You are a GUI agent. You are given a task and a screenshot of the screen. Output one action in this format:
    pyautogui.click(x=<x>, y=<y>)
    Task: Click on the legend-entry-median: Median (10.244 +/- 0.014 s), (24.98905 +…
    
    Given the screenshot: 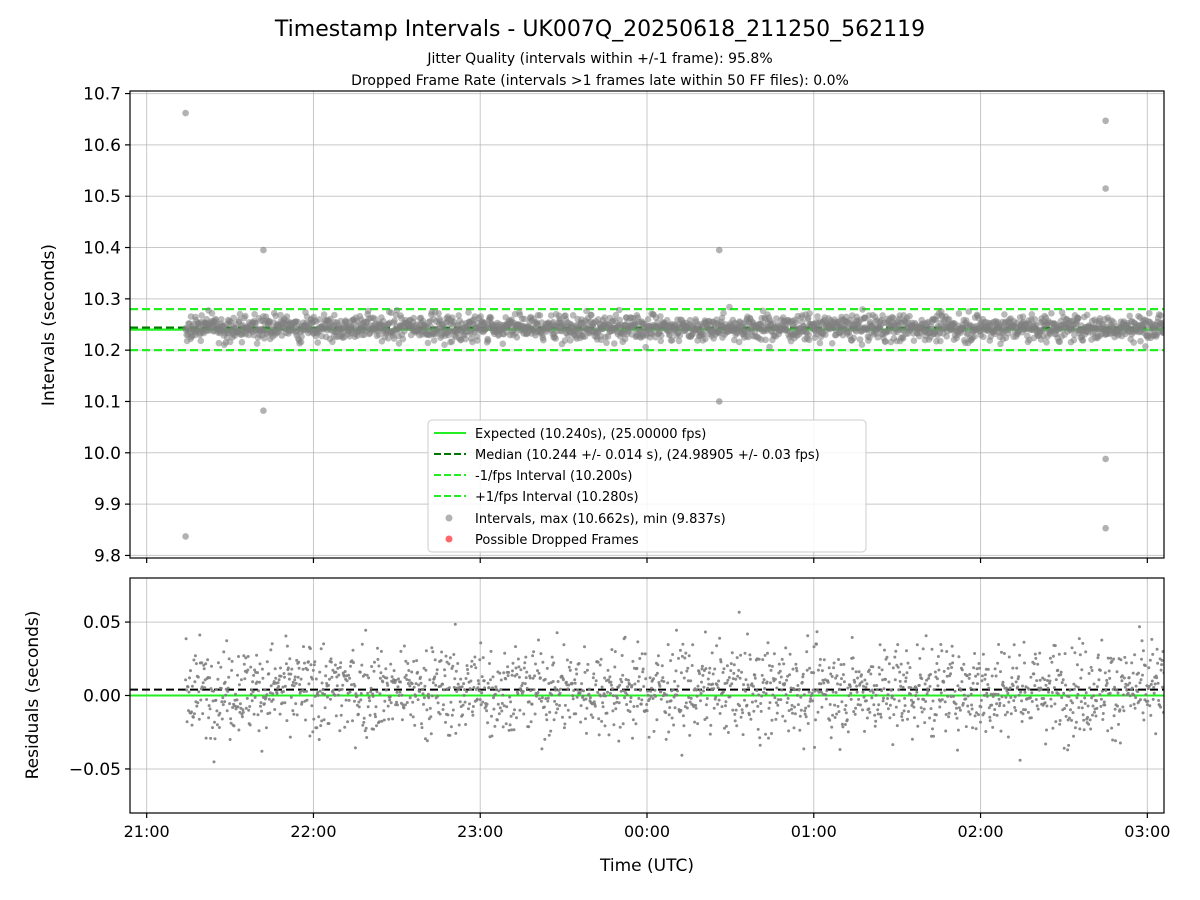 What is the action you would take?
    pyautogui.click(x=647, y=455)
    